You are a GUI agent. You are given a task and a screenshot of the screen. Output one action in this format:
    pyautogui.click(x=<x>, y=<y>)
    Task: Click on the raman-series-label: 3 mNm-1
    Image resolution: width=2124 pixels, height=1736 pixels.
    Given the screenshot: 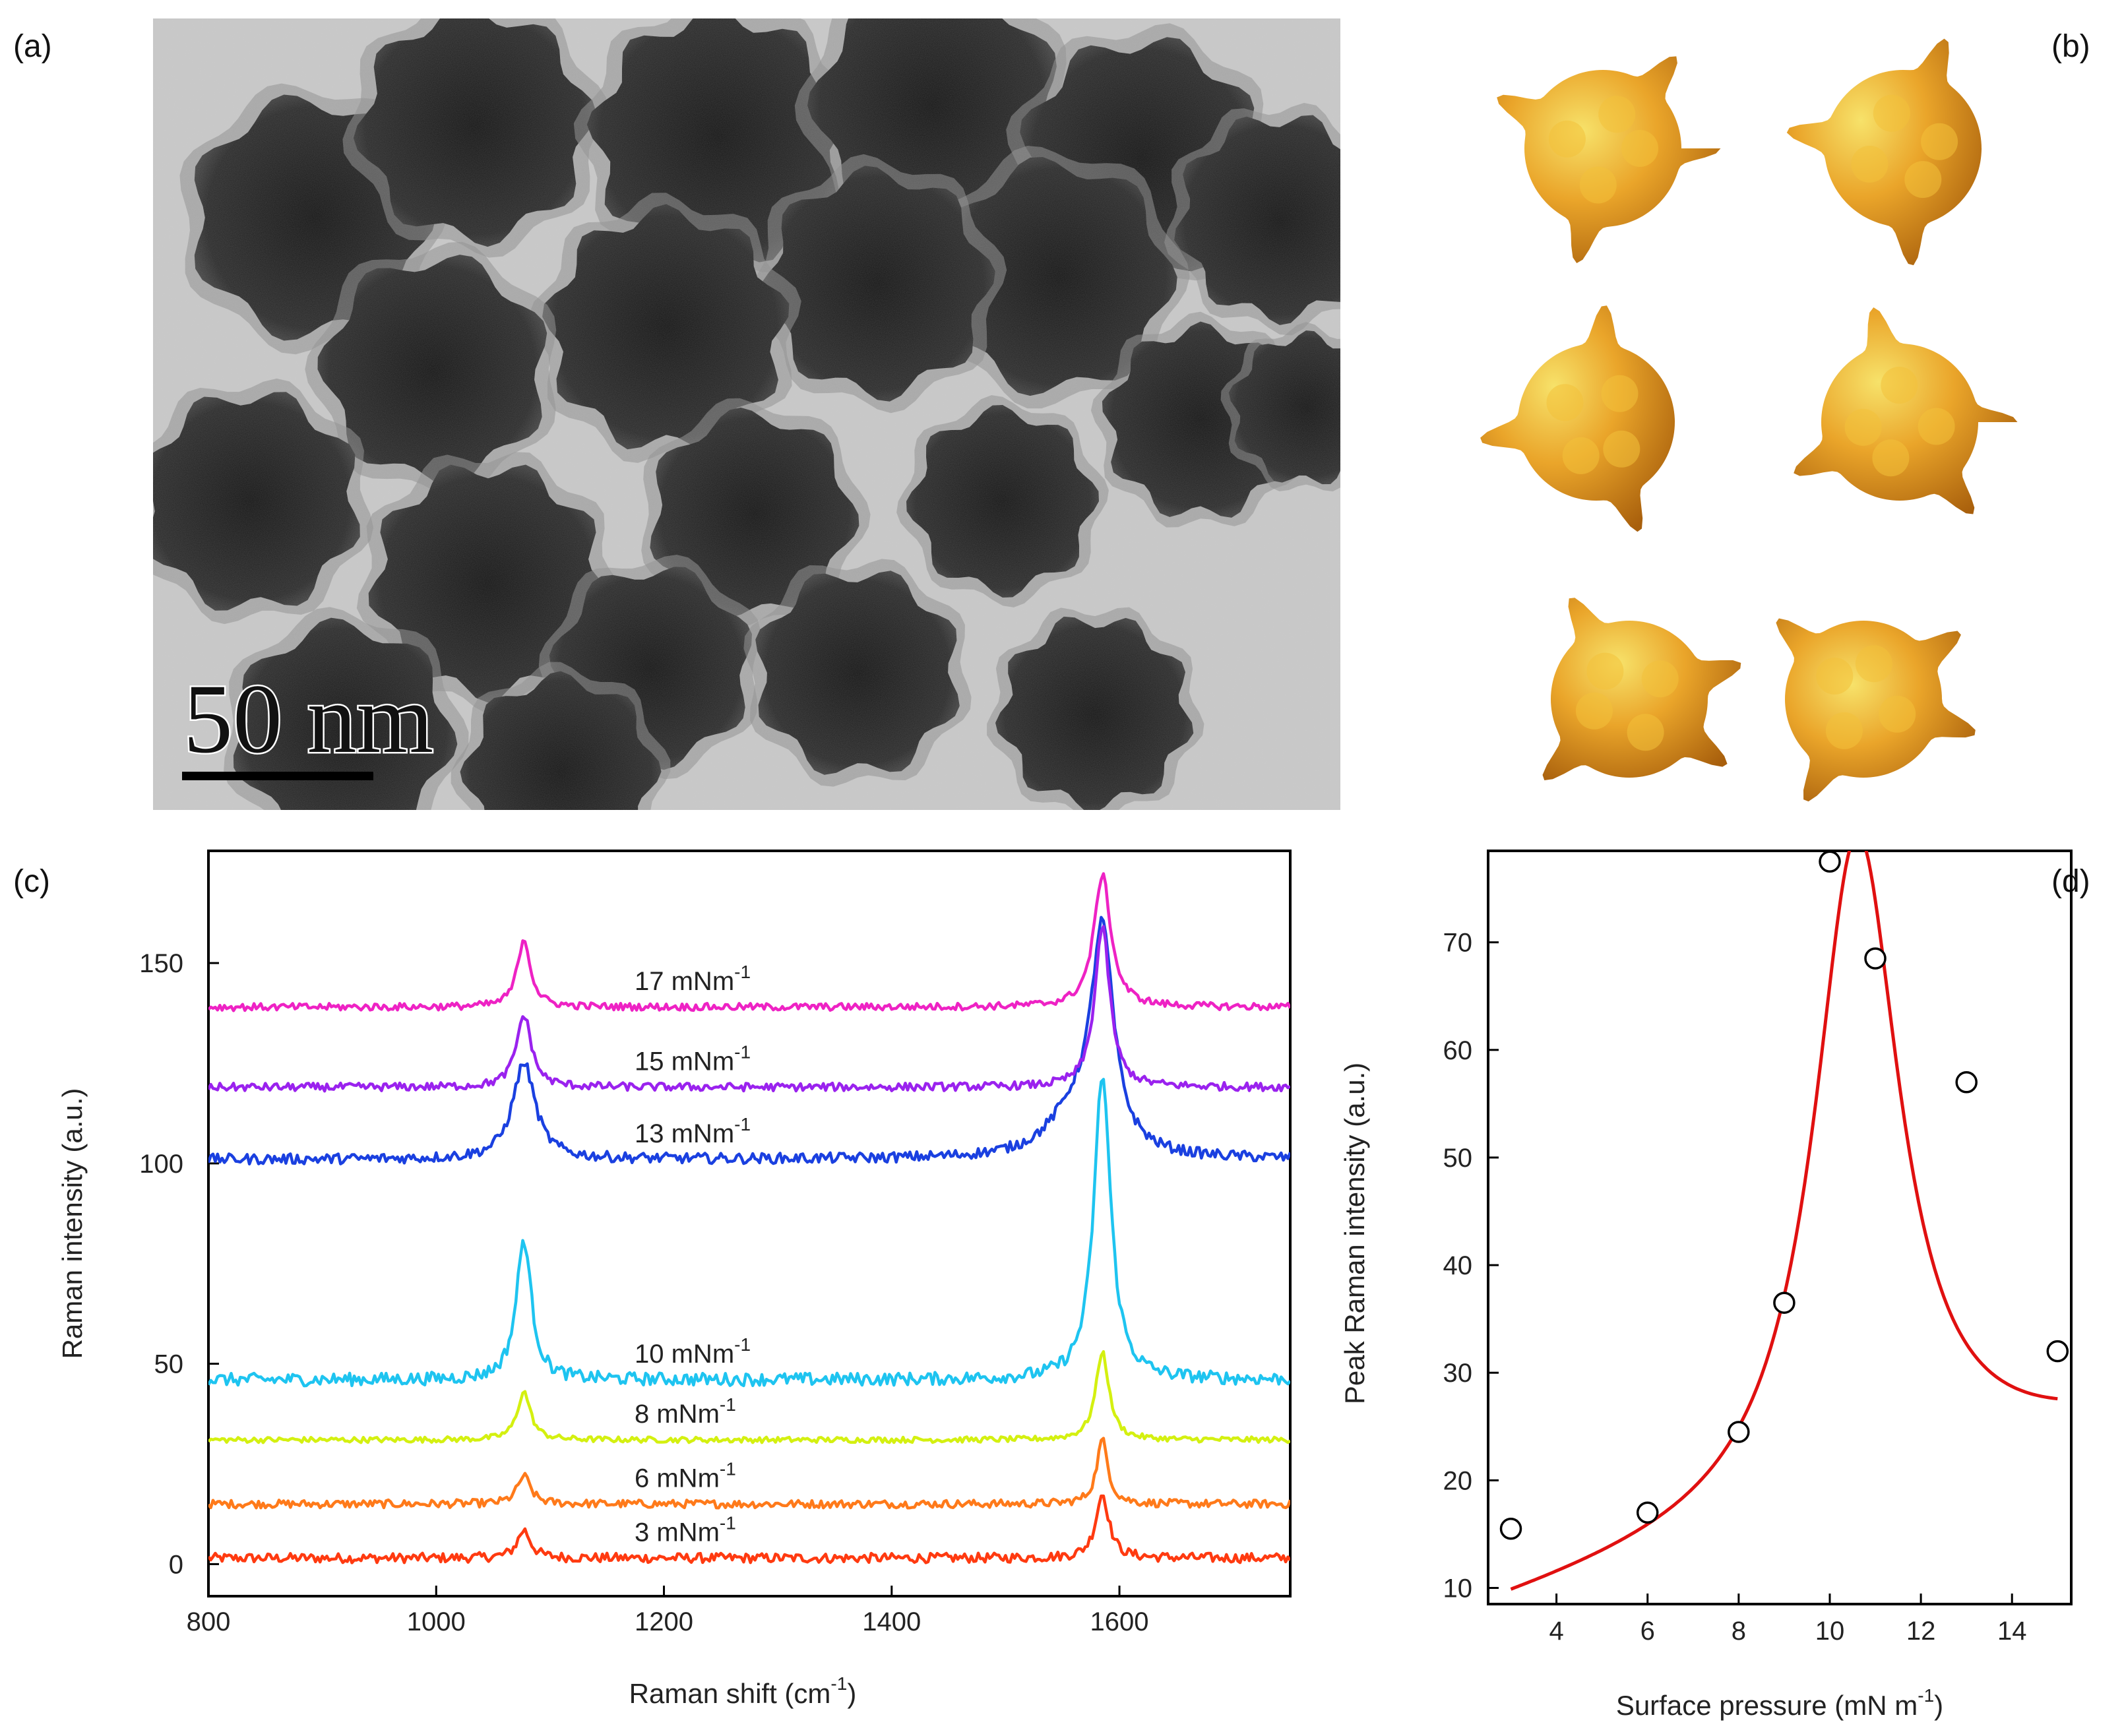 What is the action you would take?
    pyautogui.click(x=686, y=1529)
    